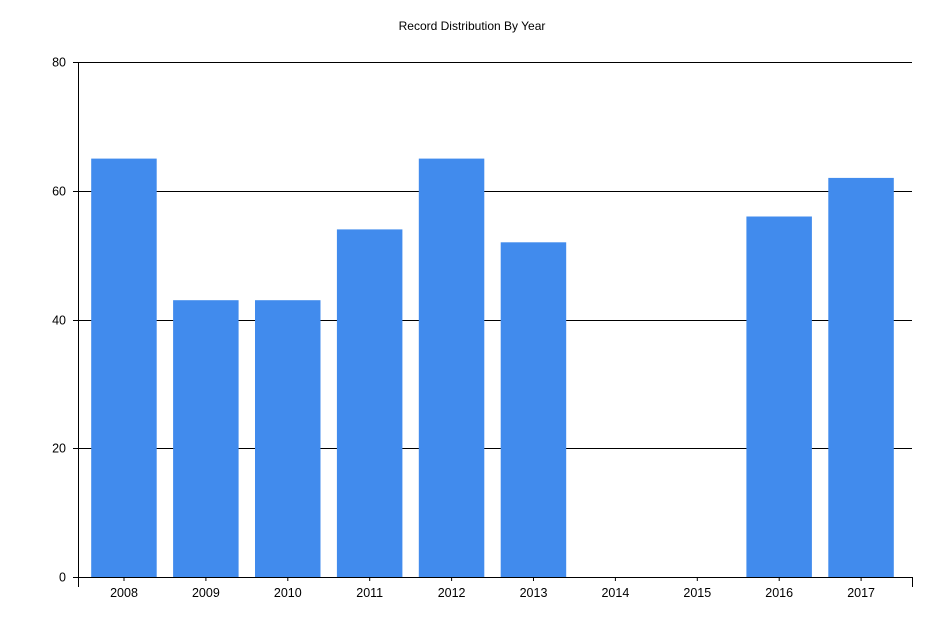 The width and height of the screenshot is (945, 630). Describe the element at coordinates (206, 438) in the screenshot. I see `bar-2009` at that location.